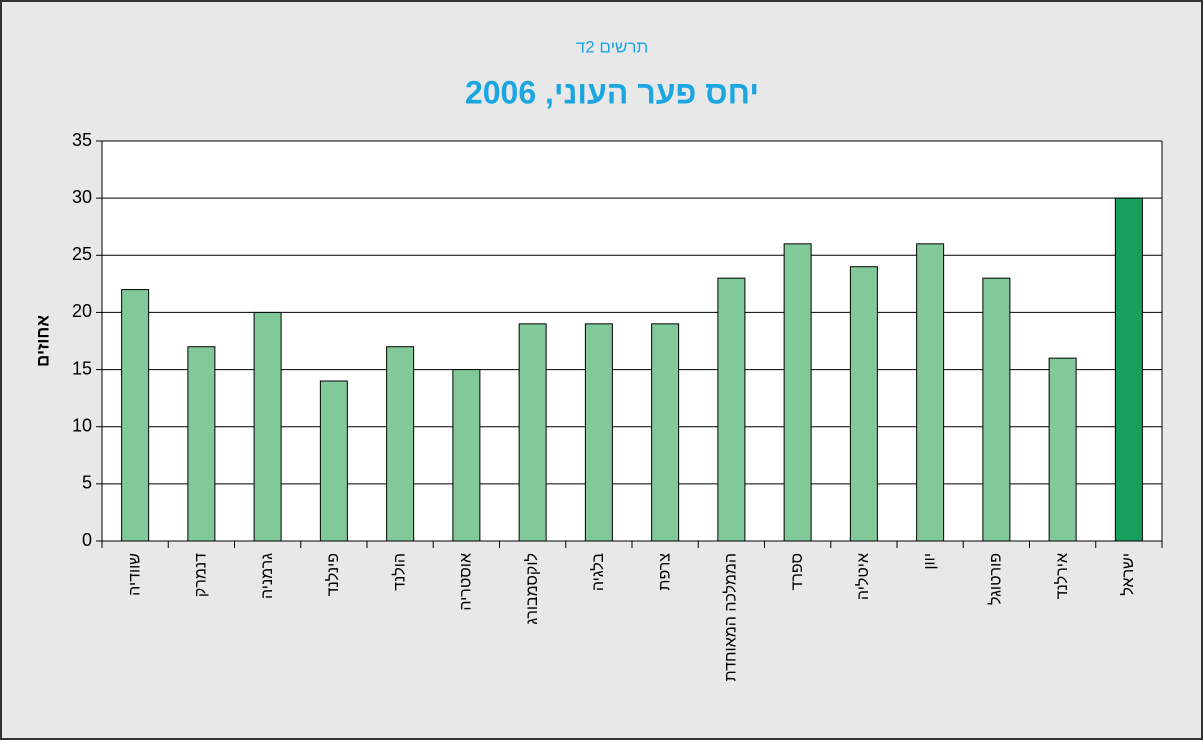 The image size is (1203, 740). What do you see at coordinates (612, 46) in the screenshot?
I see `chart-subtitle: תרשים 2ד` at bounding box center [612, 46].